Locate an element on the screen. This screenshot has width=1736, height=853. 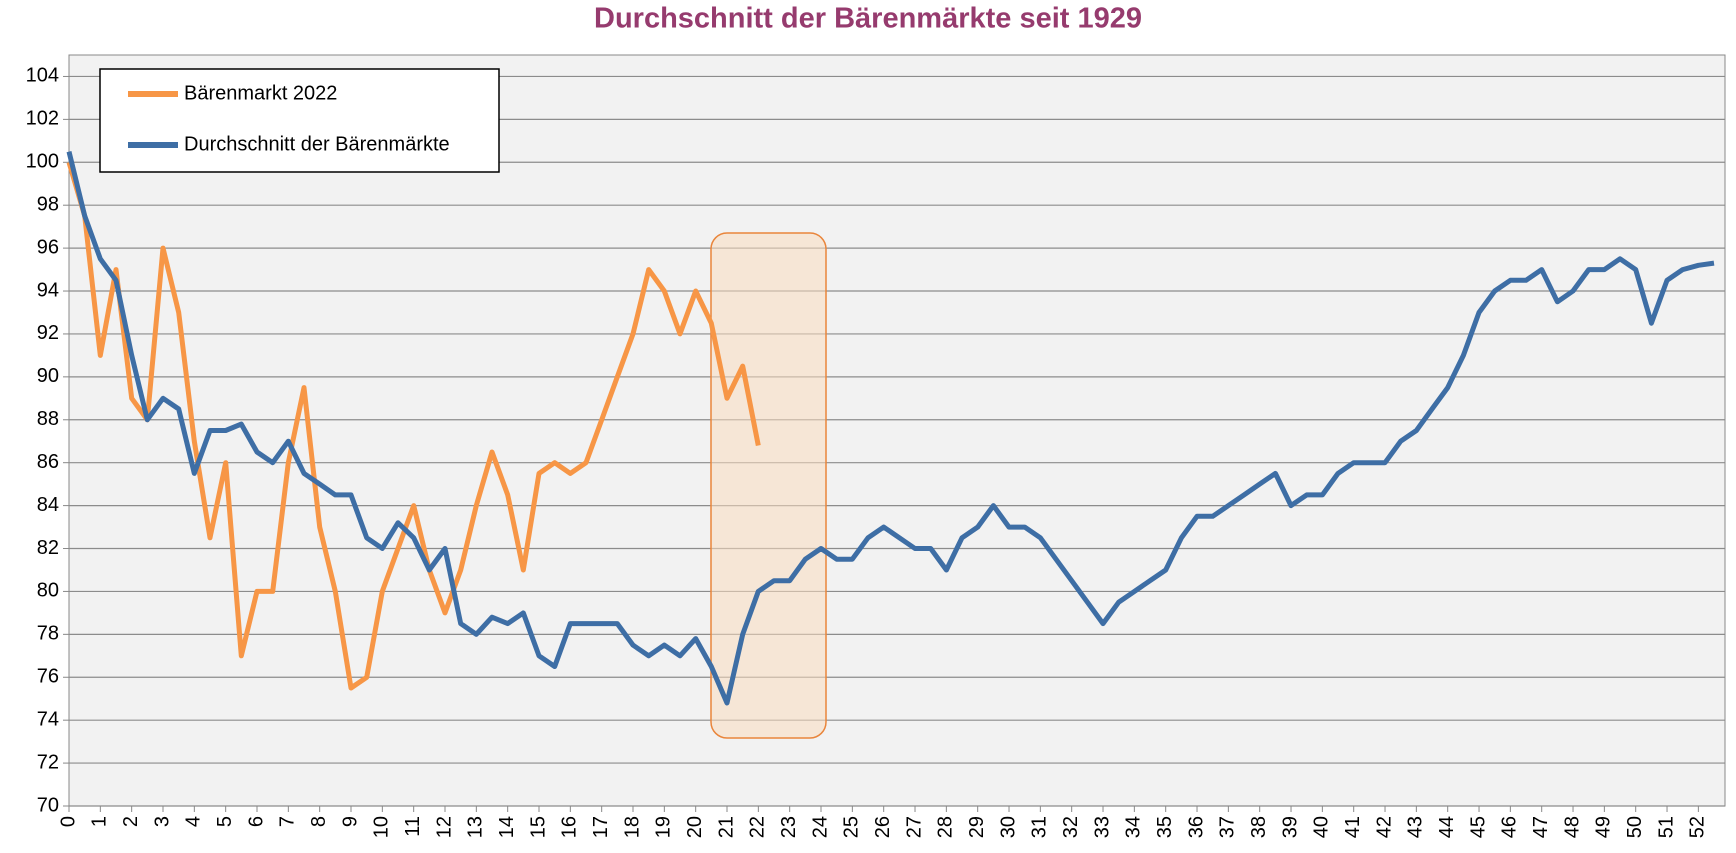
x-tick-label: 0 is located at coordinates (68, 821).